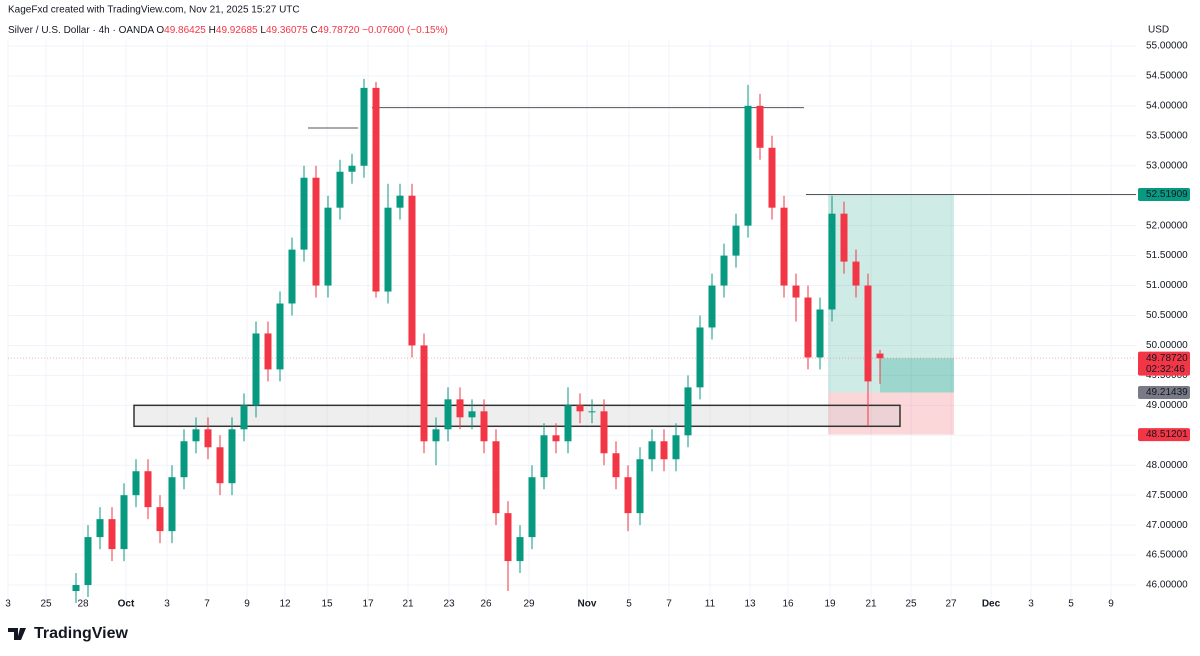  Describe the element at coordinates (1167, 135) in the screenshot. I see `y-tick-label: 53.50000` at that location.